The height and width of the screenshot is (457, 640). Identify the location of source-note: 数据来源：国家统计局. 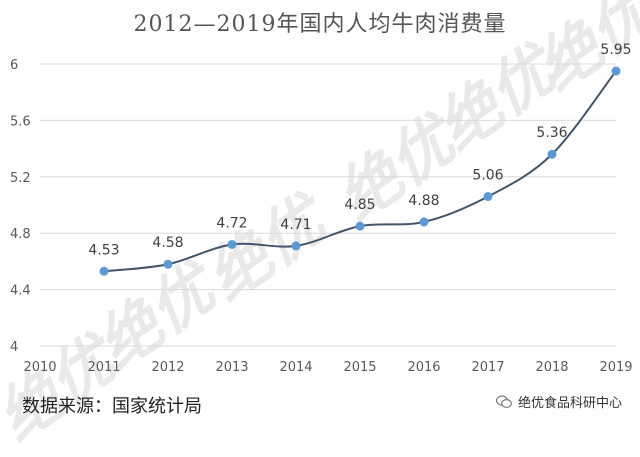
(112, 406).